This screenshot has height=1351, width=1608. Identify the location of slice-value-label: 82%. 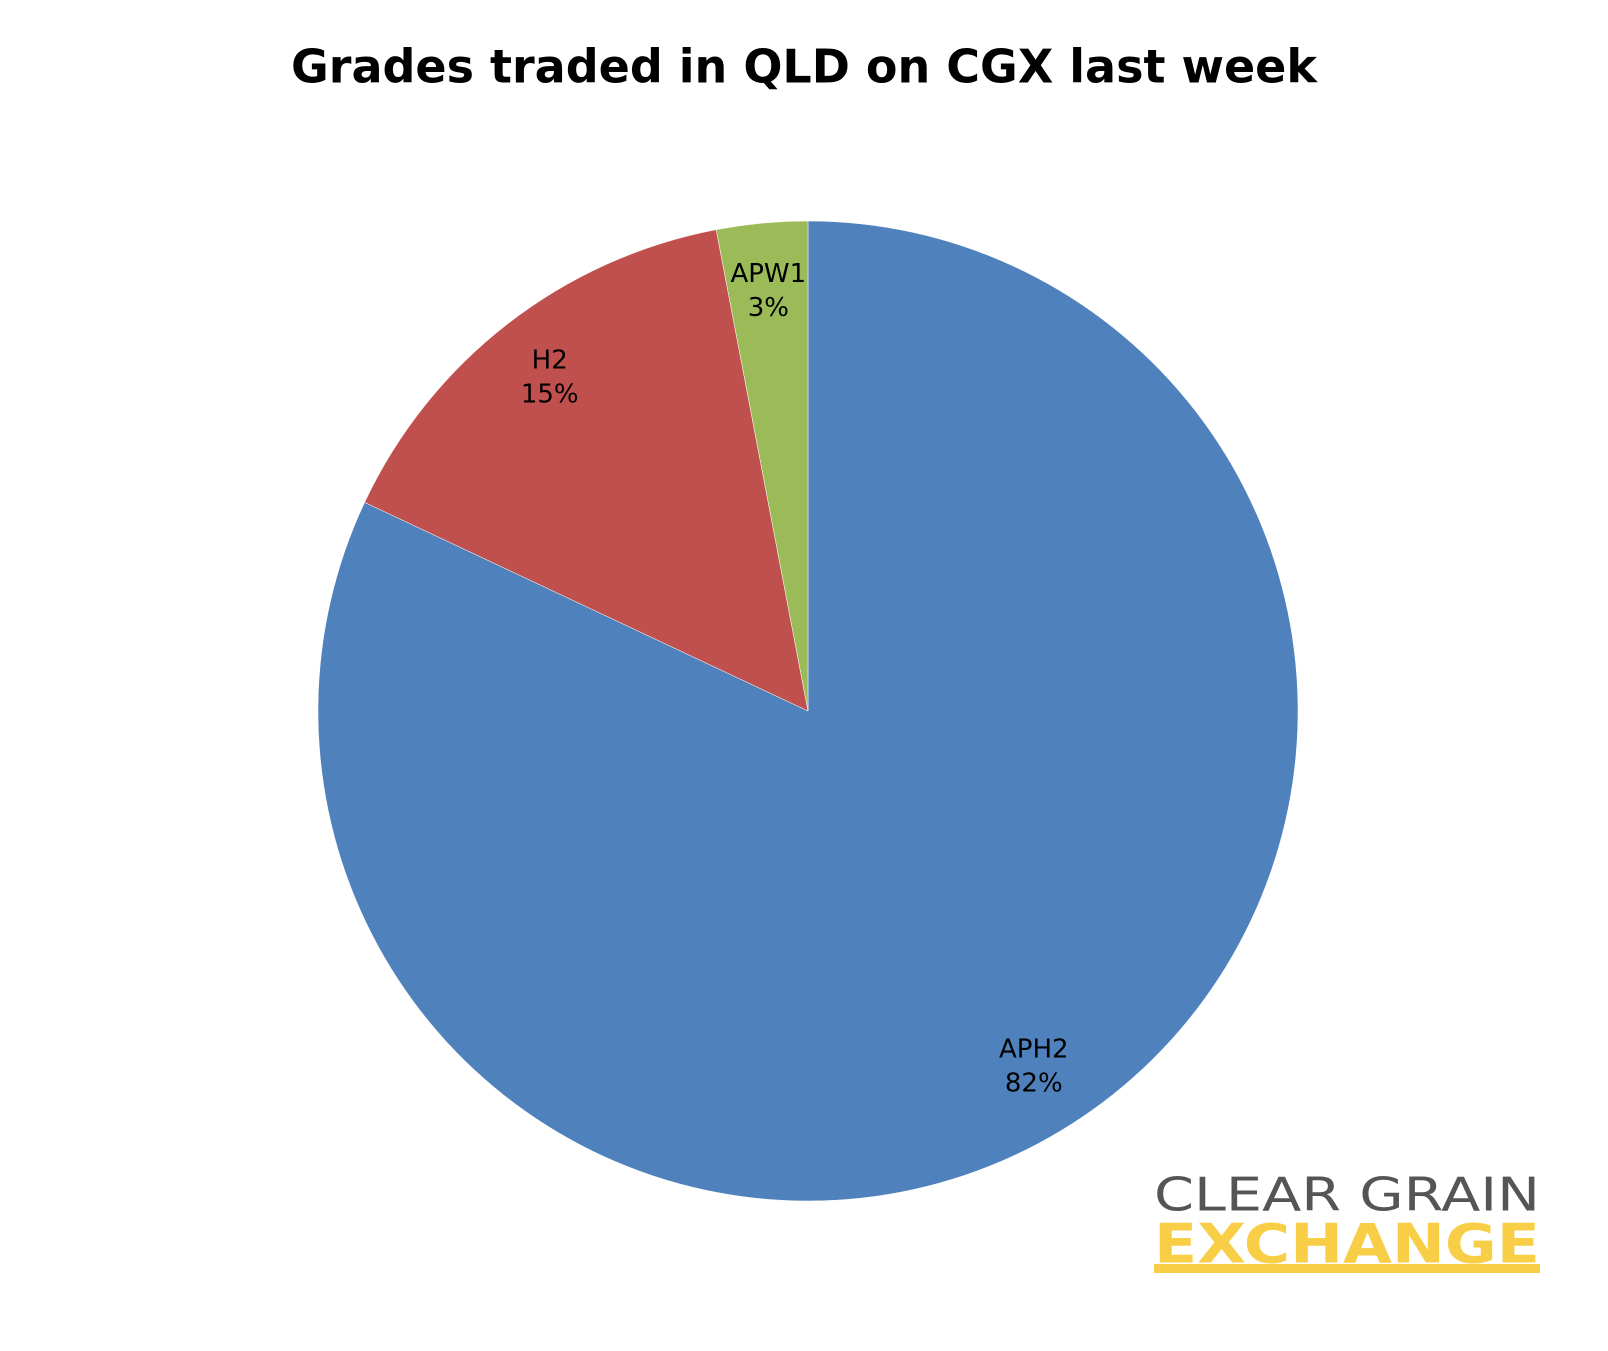
(1034, 1083).